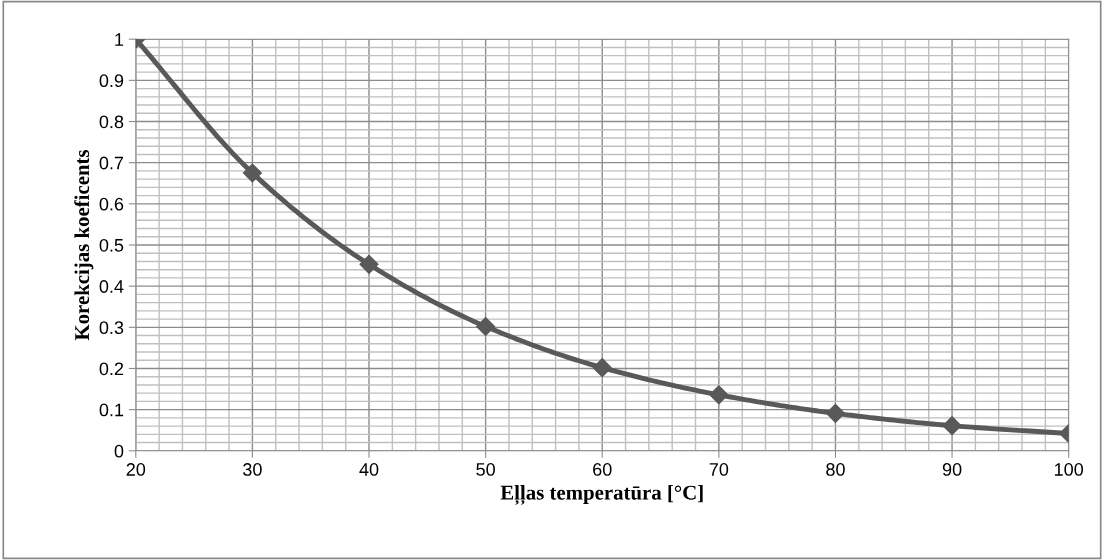  What do you see at coordinates (119, 39) in the screenshot?
I see `y-tick-label: 1` at bounding box center [119, 39].